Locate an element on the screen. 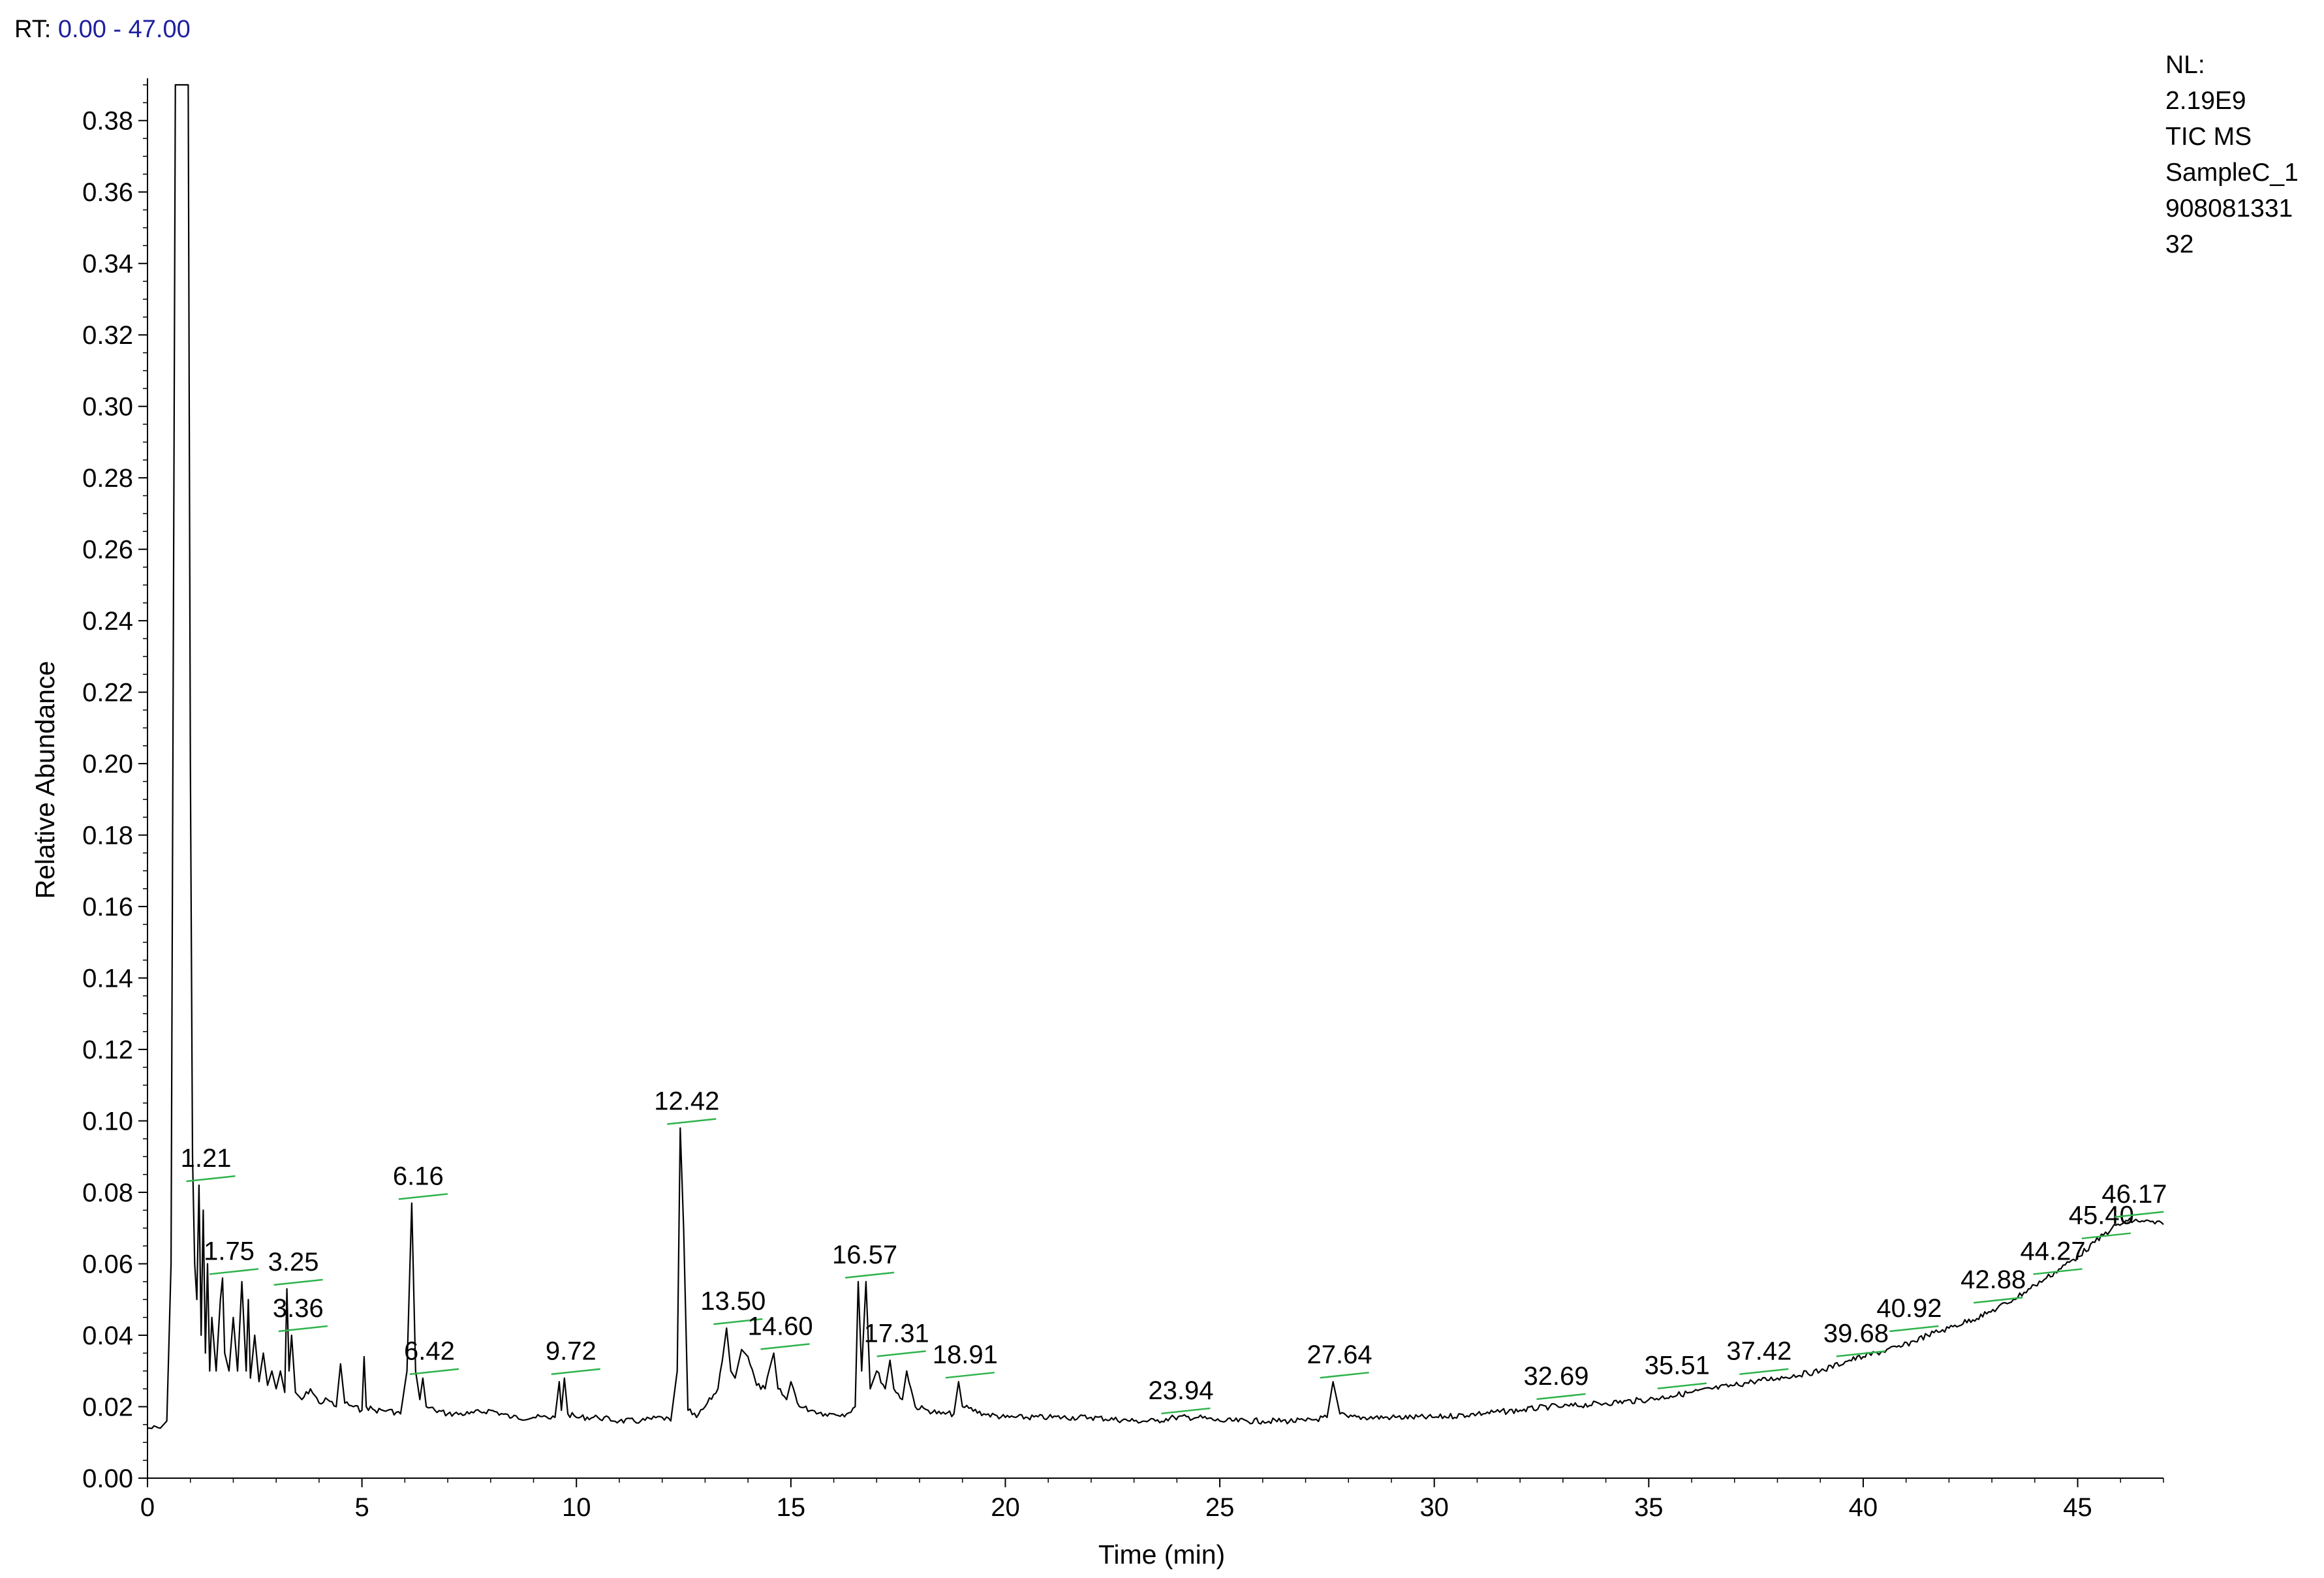  peak-label: 18.91 is located at coordinates (965, 1355).